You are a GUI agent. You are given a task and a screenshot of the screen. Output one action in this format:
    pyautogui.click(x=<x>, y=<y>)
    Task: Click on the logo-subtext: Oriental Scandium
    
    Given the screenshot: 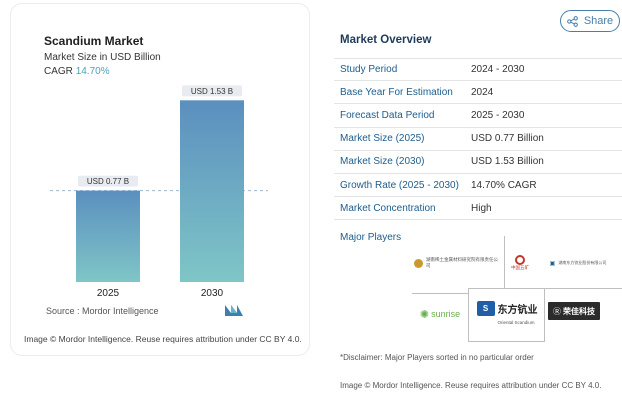 What is the action you would take?
    pyautogui.click(x=516, y=322)
    